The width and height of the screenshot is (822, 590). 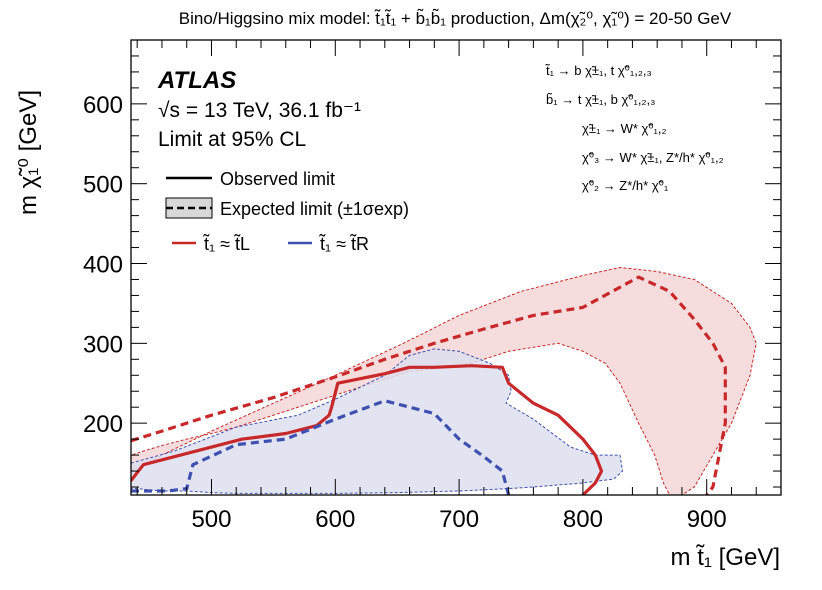 I want to click on decay-text-3: χ̃±₁ → W* χ̃⁰₁,₂, so click(x=624, y=128).